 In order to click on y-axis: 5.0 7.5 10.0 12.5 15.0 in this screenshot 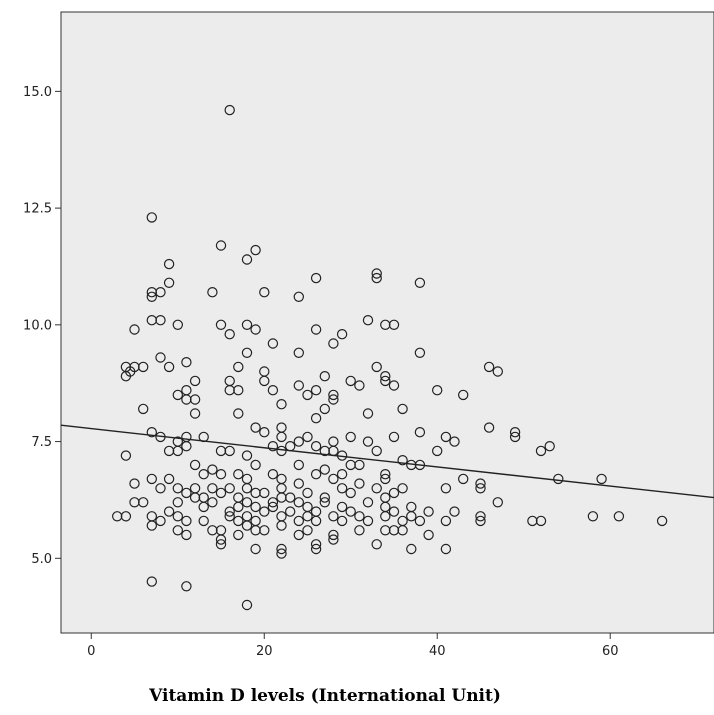, I will do `click(42, 326)`.